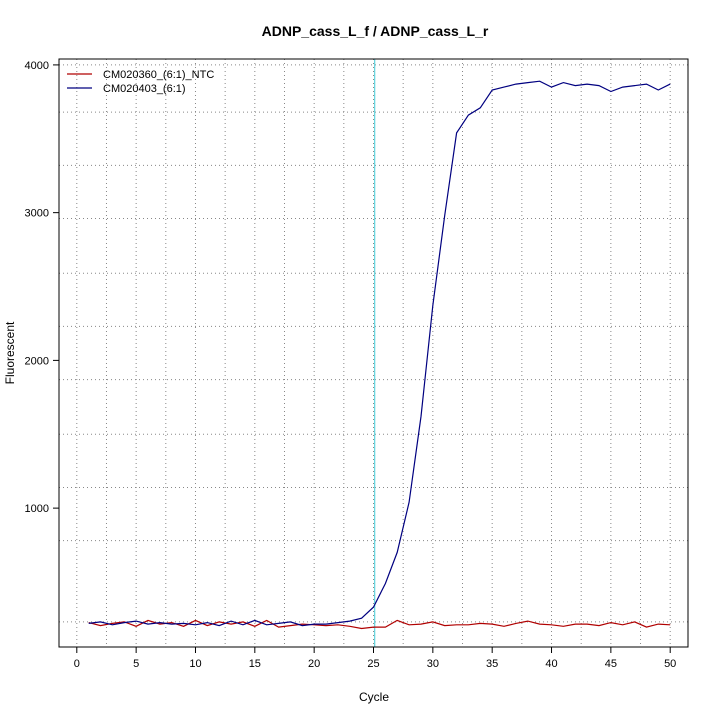  What do you see at coordinates (492, 664) in the screenshot?
I see `x-tick-label: 35` at bounding box center [492, 664].